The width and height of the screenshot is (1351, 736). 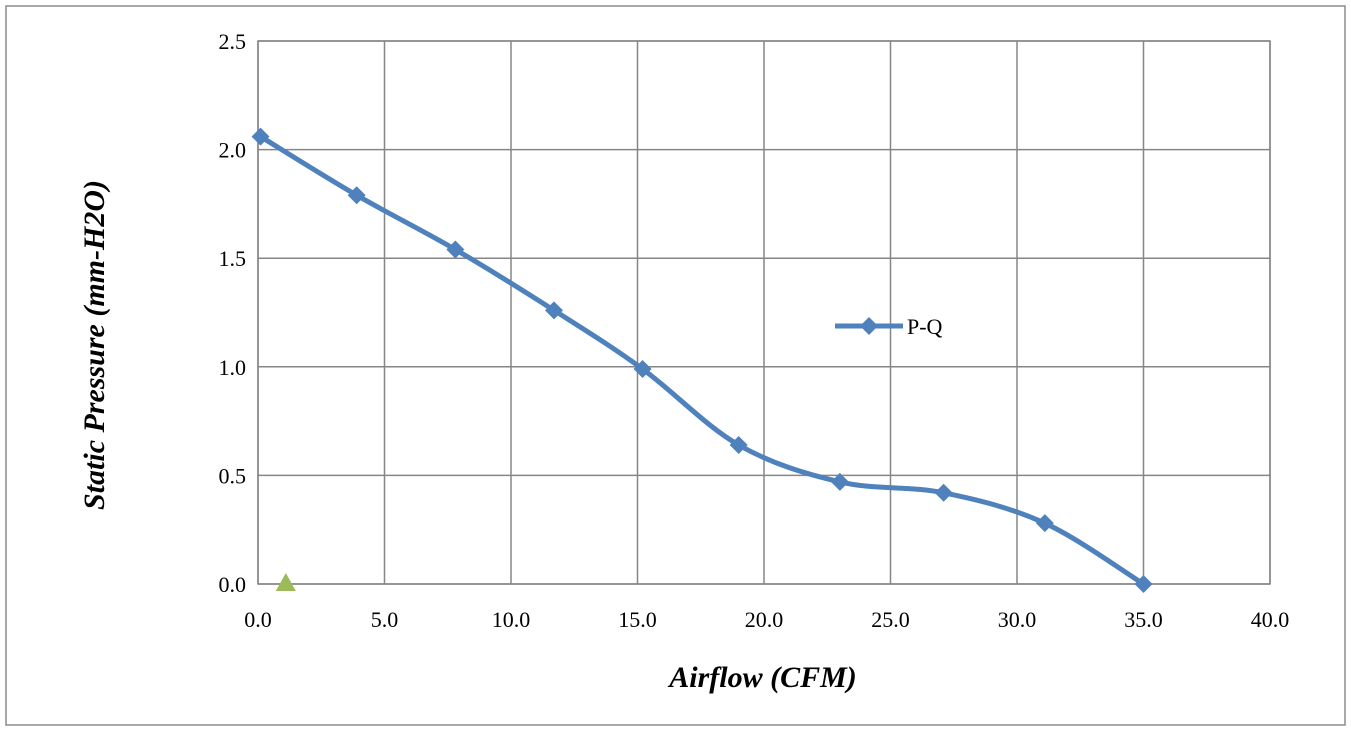 What do you see at coordinates (233, 584) in the screenshot?
I see `y-tick-label: 0.0` at bounding box center [233, 584].